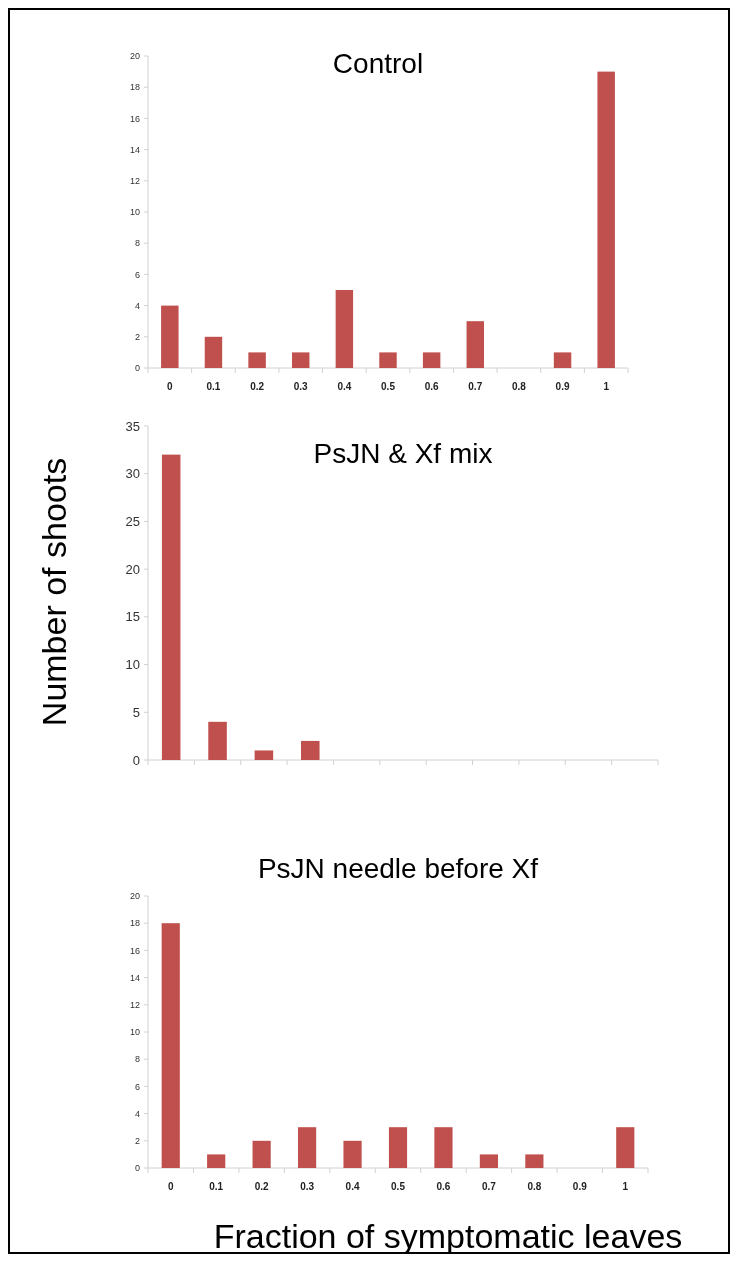 This screenshot has height=1262, width=738. What do you see at coordinates (403, 453) in the screenshot?
I see `chart-title: PsJN & Xf mix` at bounding box center [403, 453].